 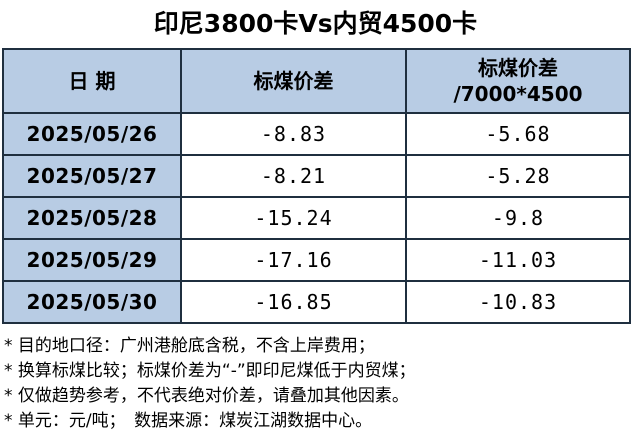 I want to click on note-line: * 目的地口径：广州港舱底含税，不含上岸费用；, so click(x=189, y=346).